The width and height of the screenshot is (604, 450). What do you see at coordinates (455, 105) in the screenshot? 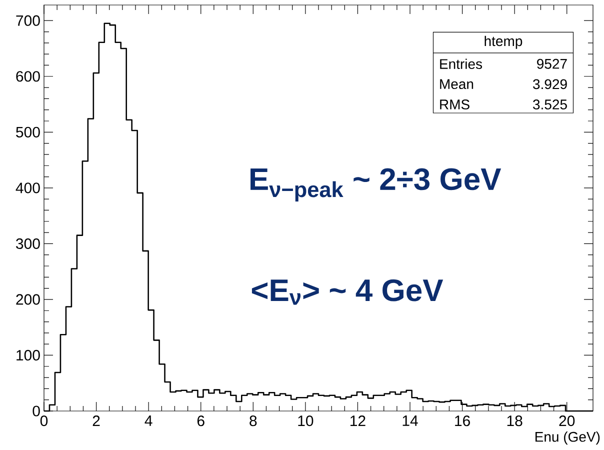
I see `annotation: RMS` at bounding box center [455, 105].